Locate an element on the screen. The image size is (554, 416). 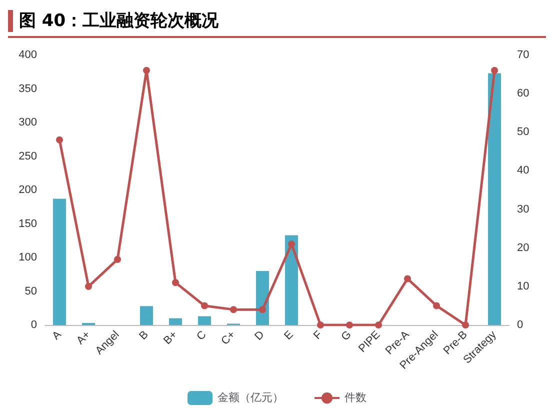
chart-title: 图 40：工业融资轮次概况 is located at coordinates (119, 21).